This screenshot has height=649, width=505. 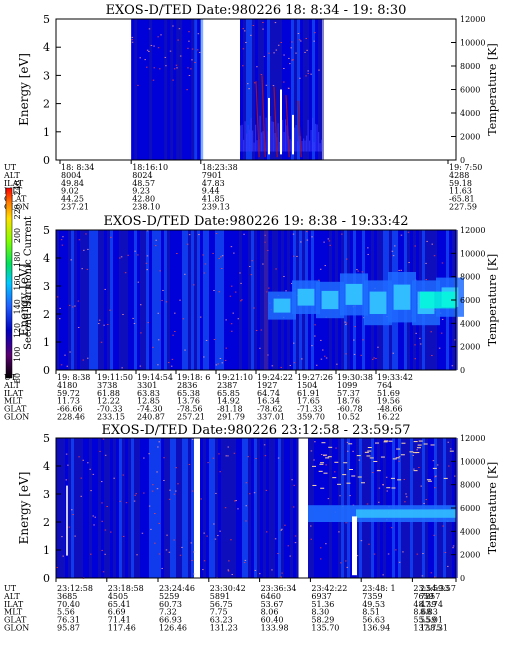 I want to click on ephemeris-glon: 237.21, so click(x=75, y=207).